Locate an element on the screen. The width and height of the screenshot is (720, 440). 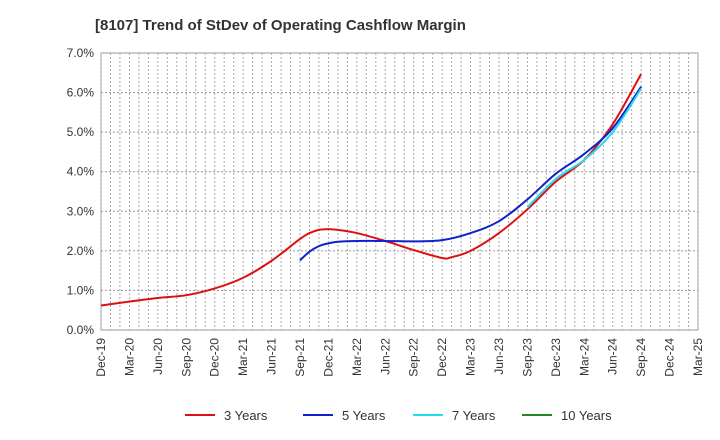
legend-label-3: 7 Years is located at coordinates (474, 415).